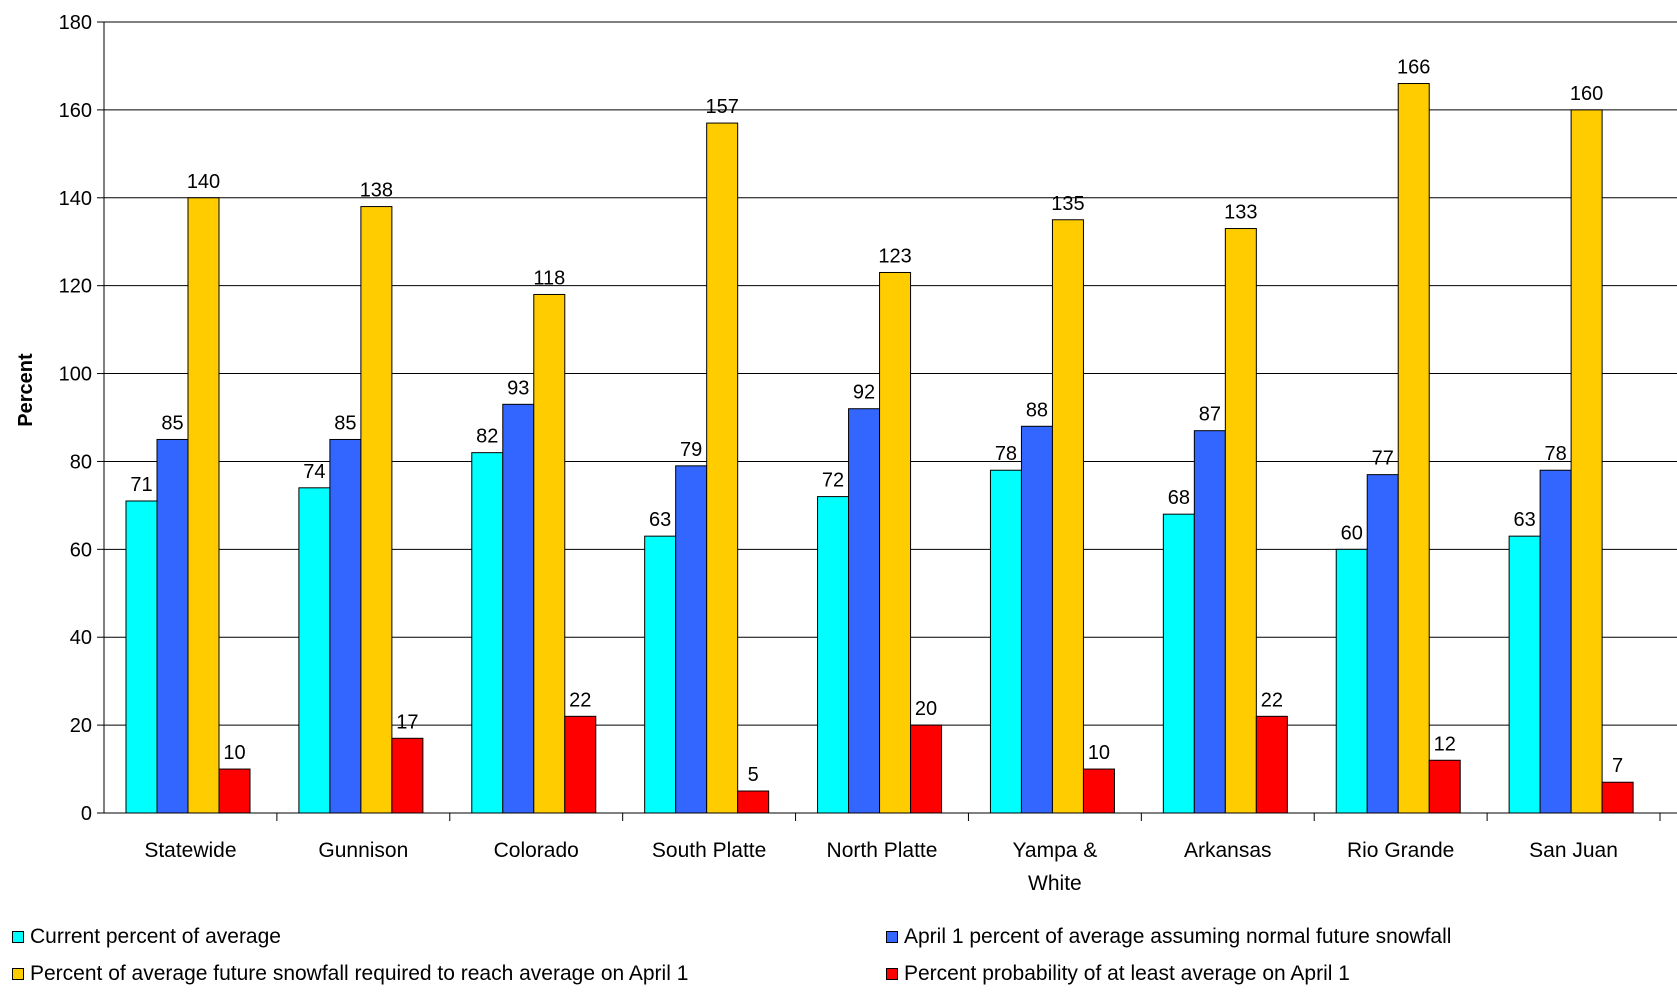  I want to click on category-label: North Platte, so click(882, 850).